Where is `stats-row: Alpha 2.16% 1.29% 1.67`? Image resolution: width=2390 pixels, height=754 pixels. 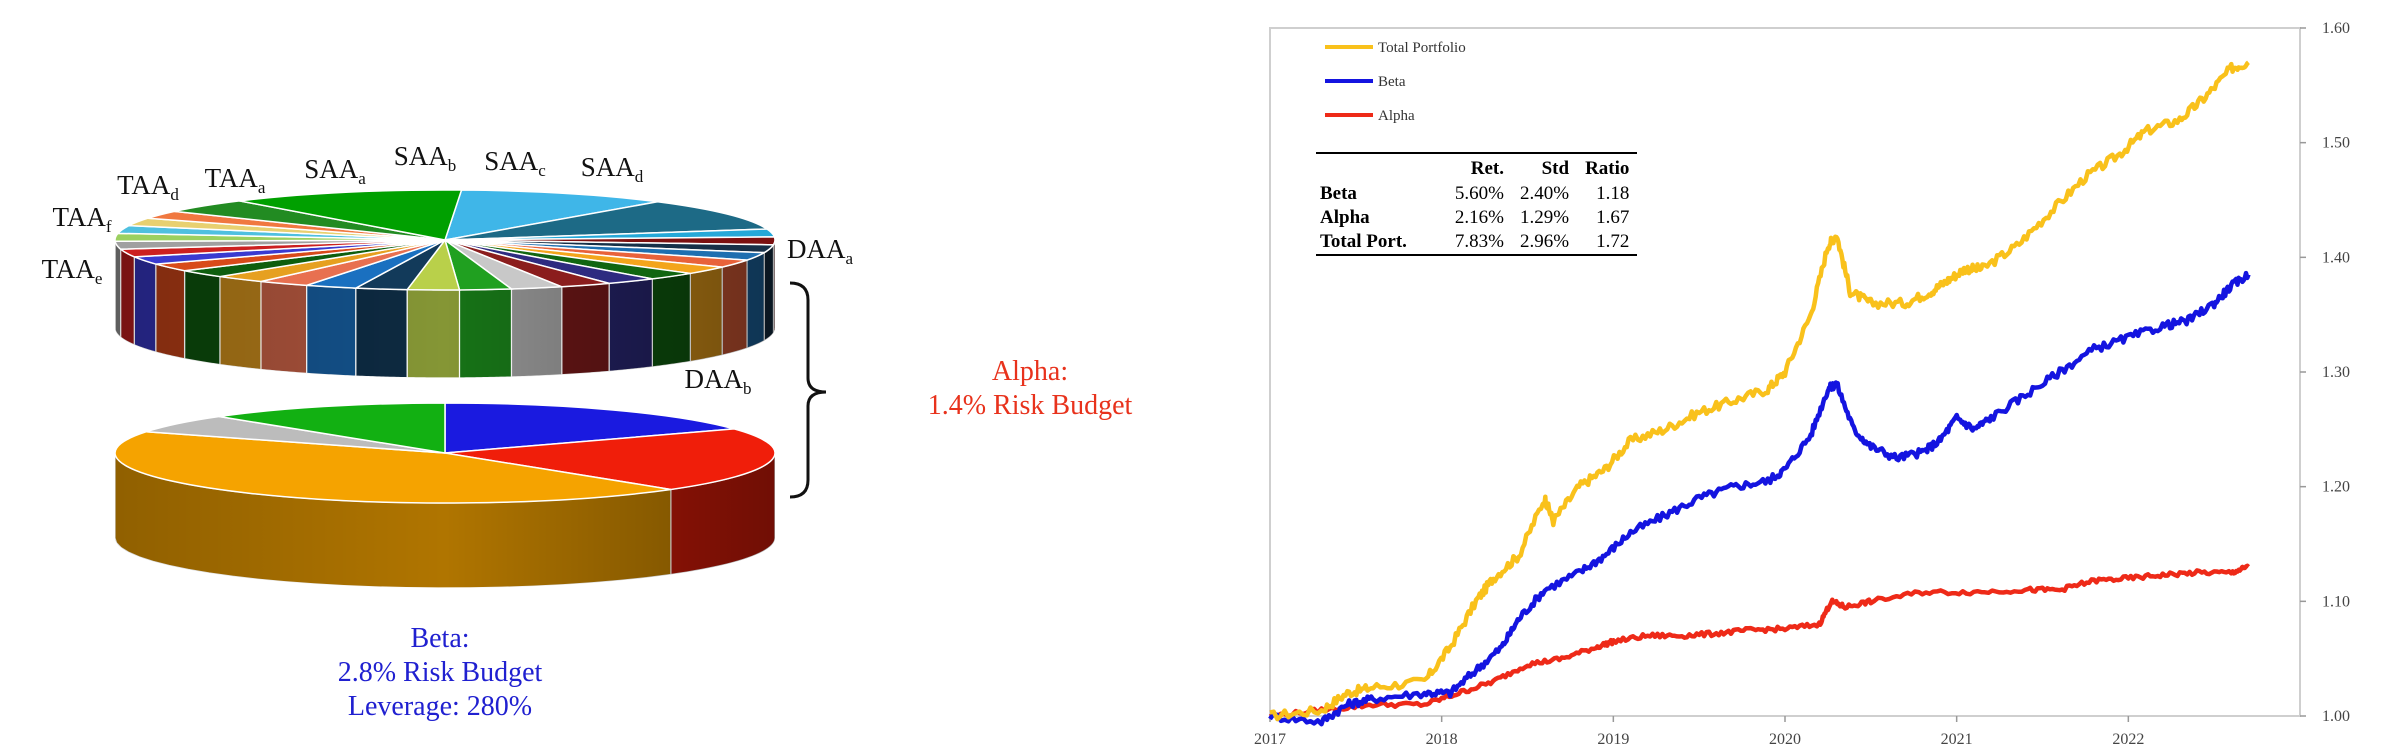 stats-row: Alpha 2.16% 1.29% 1.67 is located at coordinates (1476, 218).